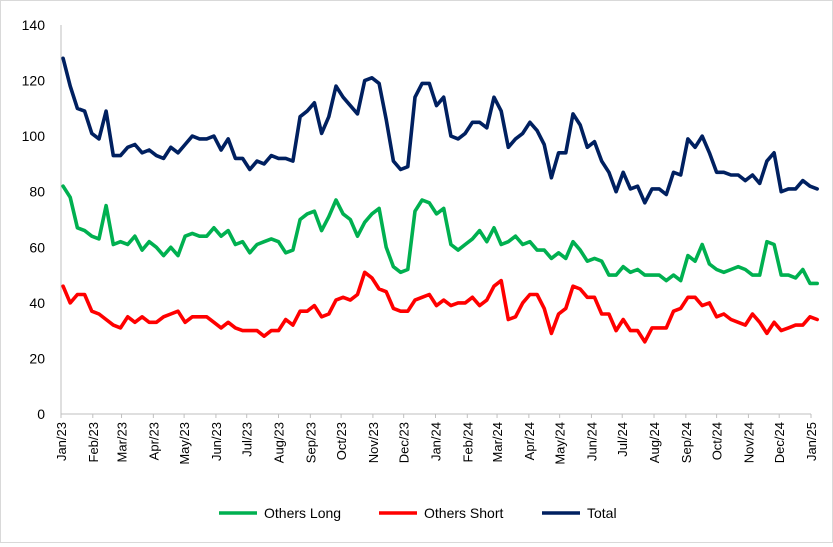 The height and width of the screenshot is (547, 833). Describe the element at coordinates (654, 442) in the screenshot. I see `x-tick-label: Aug/24` at that location.